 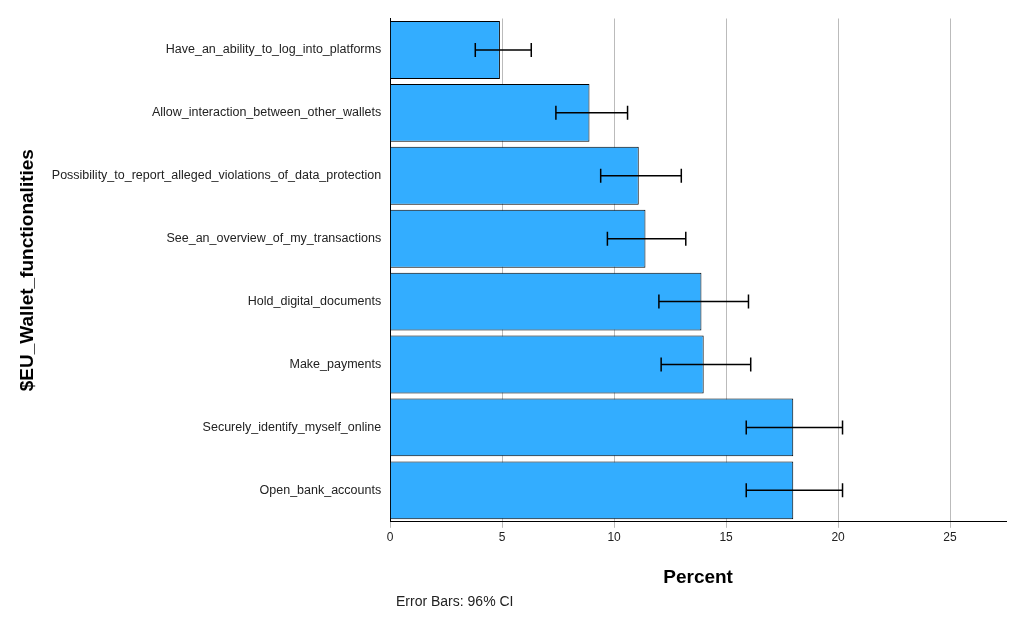 I want to click on y-tick-label: Allow_interaction_between_other_wallets, so click(x=266, y=112).